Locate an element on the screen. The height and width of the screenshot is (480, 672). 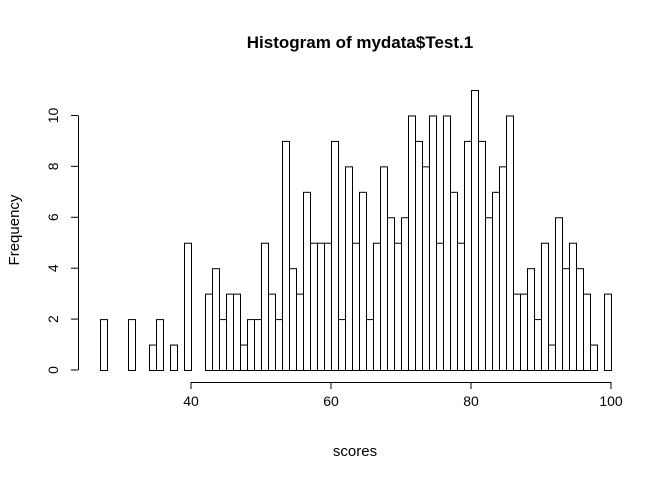
x-tick-label: 40 is located at coordinates (191, 401).